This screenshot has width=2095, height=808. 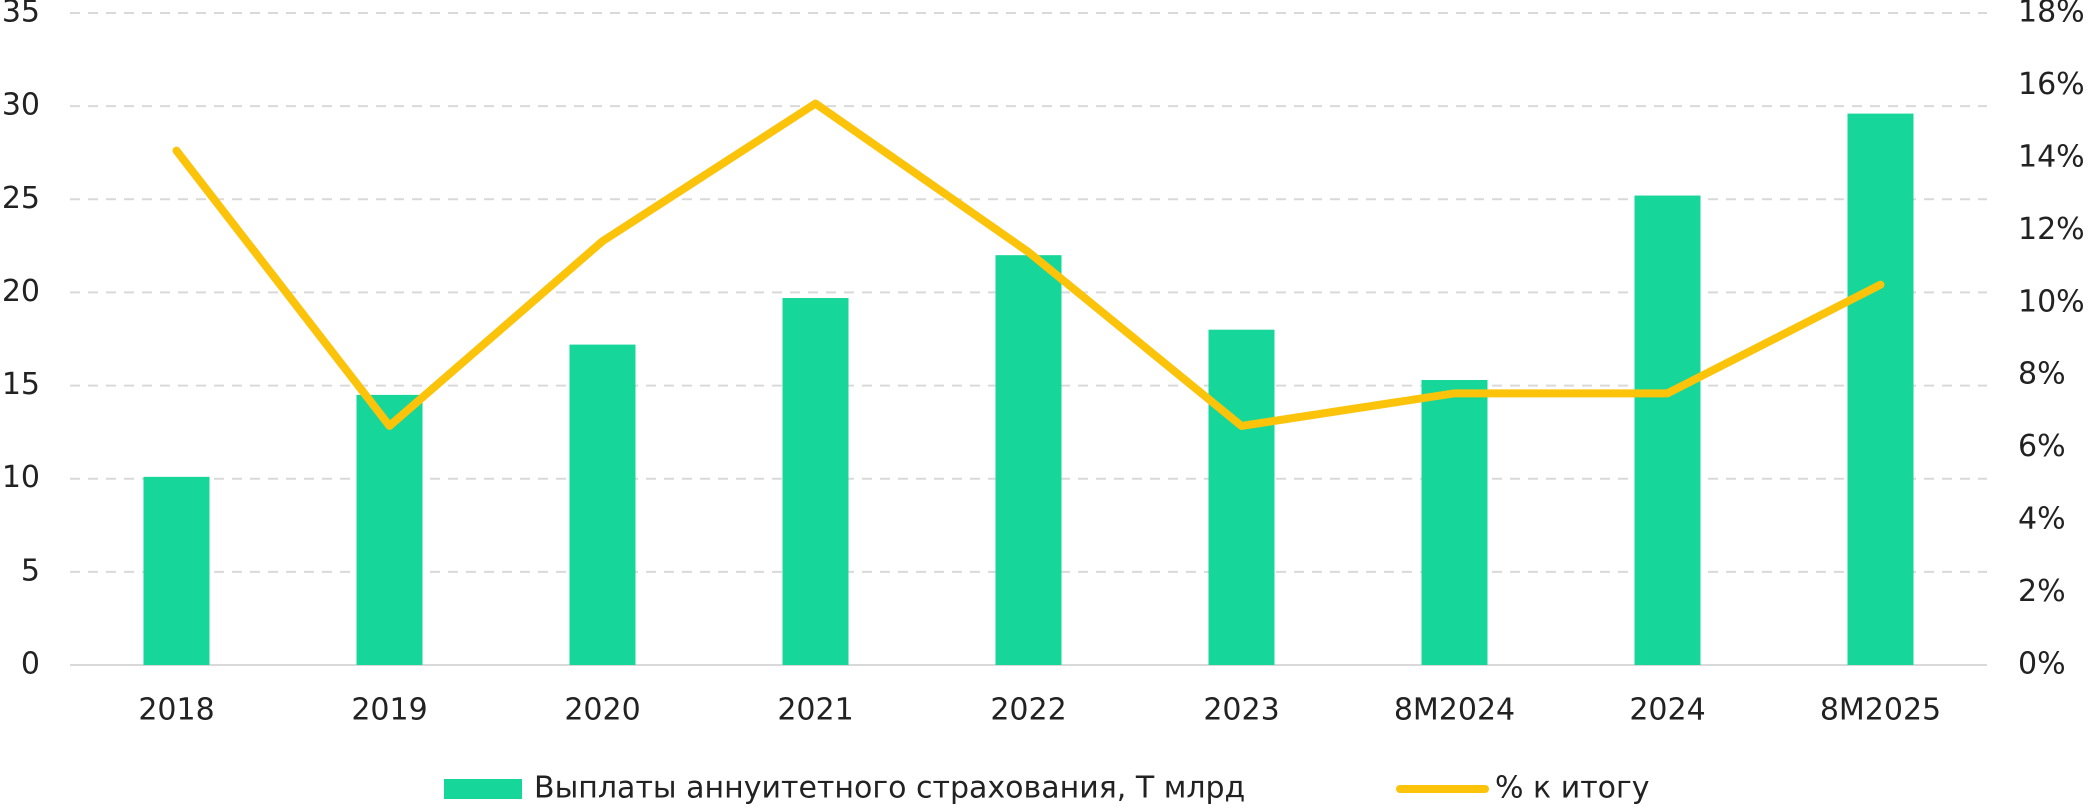 I want to click on y-tick-label: 10, so click(x=21, y=477).